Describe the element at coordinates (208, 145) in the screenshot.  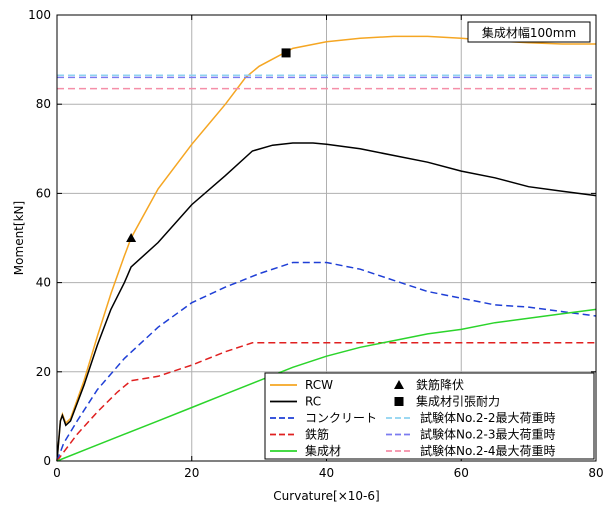
I see `data-markers` at that location.